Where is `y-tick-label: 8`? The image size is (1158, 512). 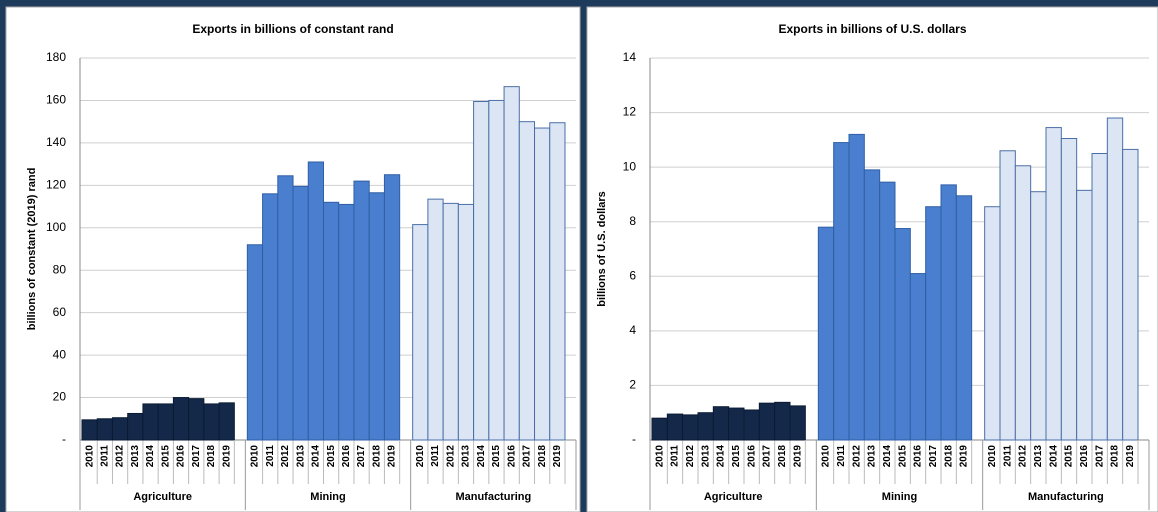 y-tick-label: 8 is located at coordinates (632, 221).